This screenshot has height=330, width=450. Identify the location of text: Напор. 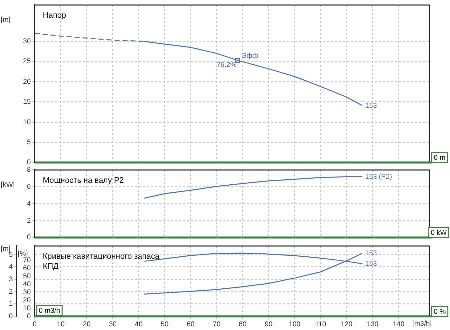
(55, 15).